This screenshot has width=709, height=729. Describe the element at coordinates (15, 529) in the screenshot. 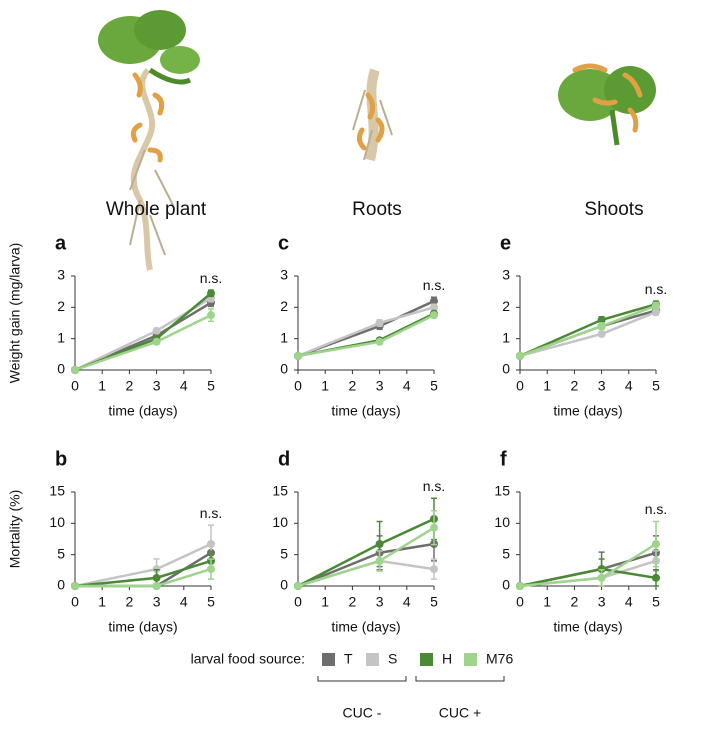

I see `y-axis-label: Mortality (%)` at that location.